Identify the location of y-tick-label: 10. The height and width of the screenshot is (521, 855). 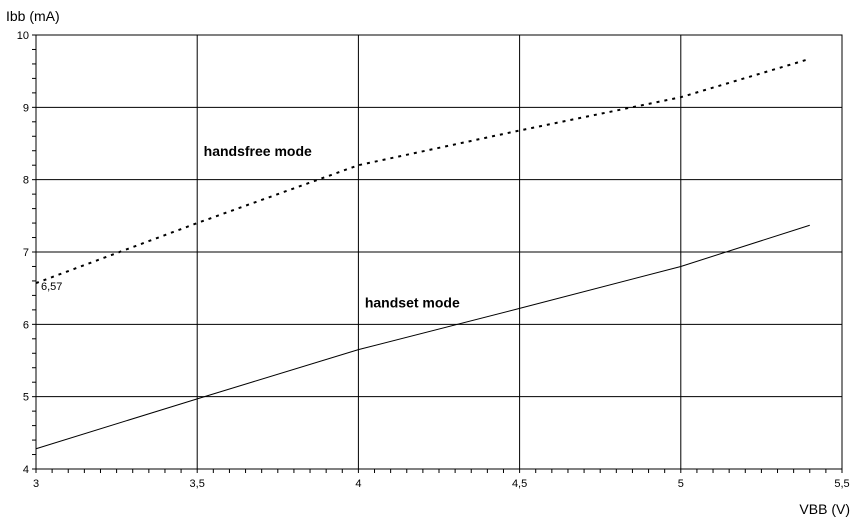
(23, 36).